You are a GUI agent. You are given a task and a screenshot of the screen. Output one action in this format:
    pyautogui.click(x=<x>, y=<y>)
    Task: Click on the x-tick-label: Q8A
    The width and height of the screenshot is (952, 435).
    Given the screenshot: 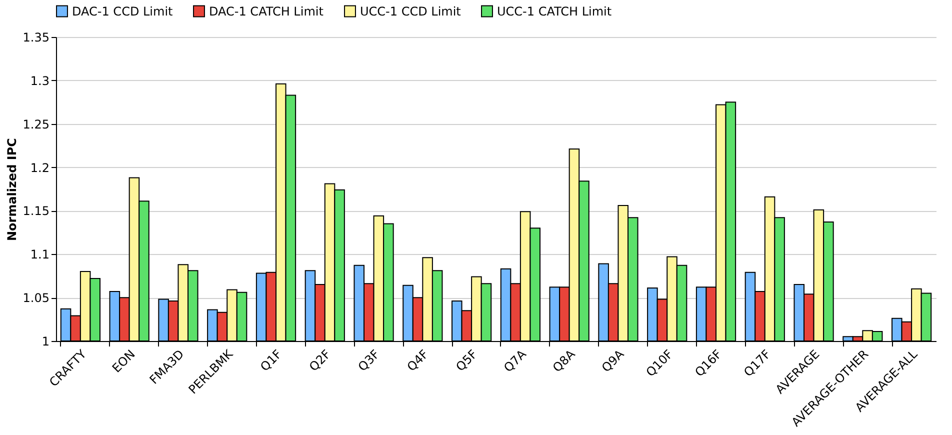 What is the action you would take?
    pyautogui.click(x=564, y=360)
    